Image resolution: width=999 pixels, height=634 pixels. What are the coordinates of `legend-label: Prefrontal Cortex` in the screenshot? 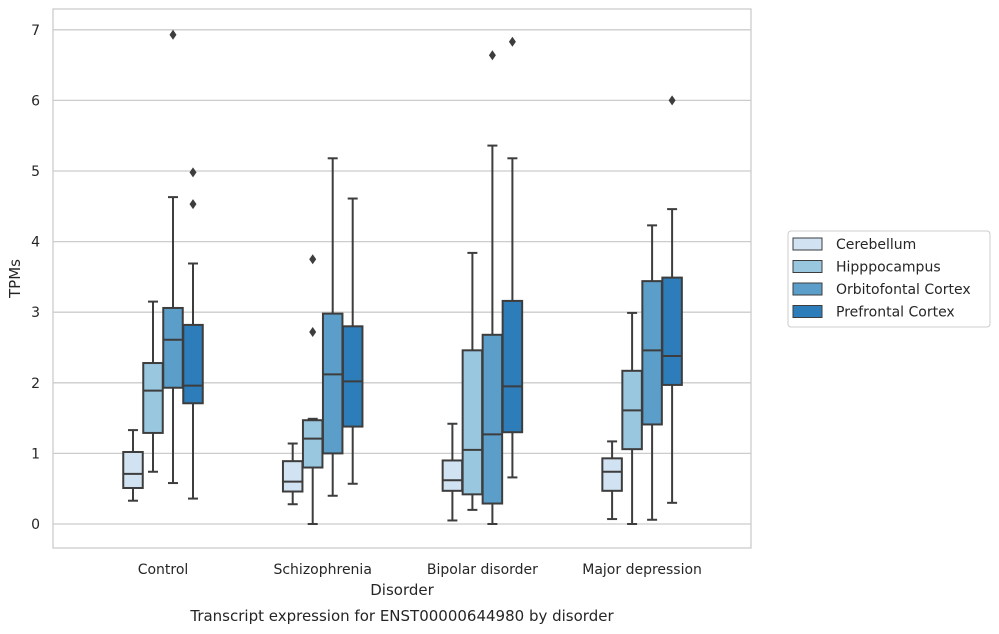 It's located at (895, 313).